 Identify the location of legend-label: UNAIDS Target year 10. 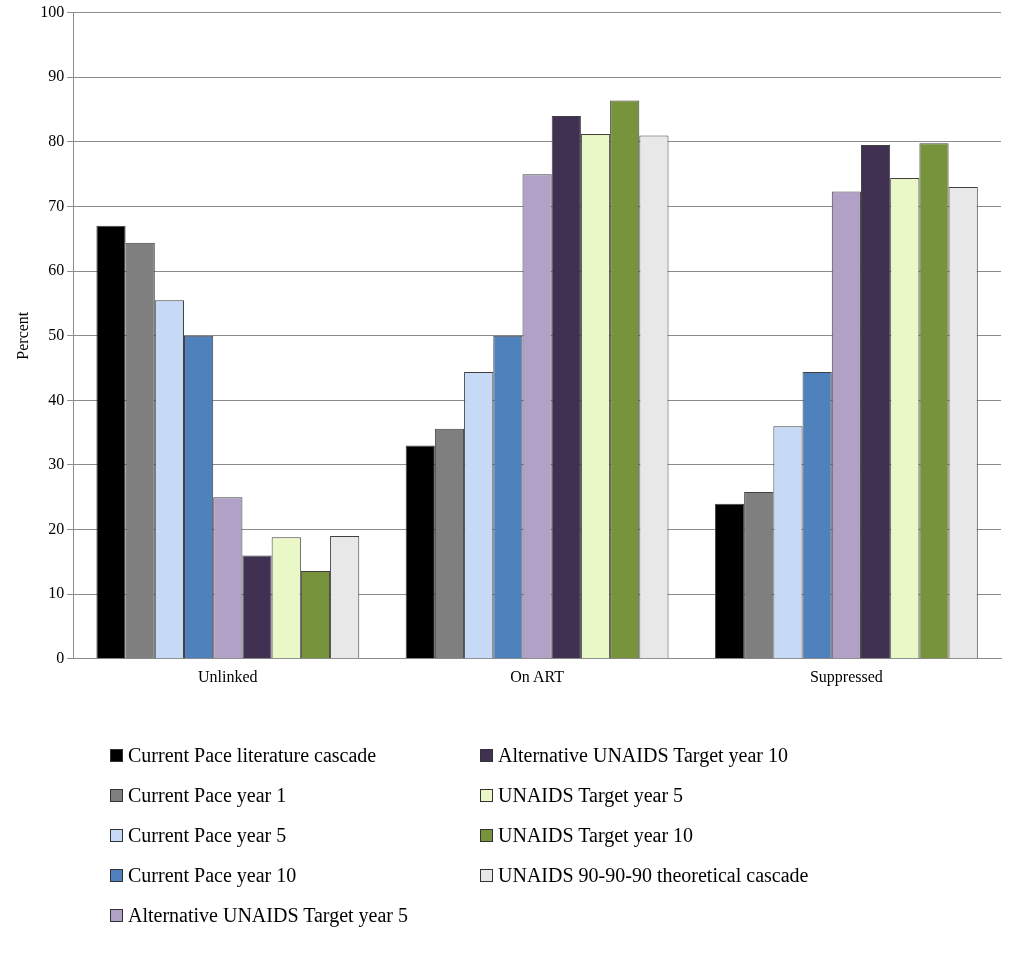
(596, 835).